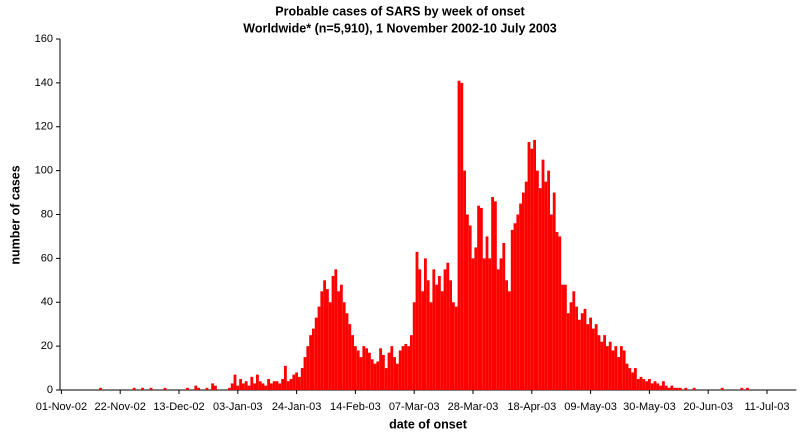 This screenshot has width=800, height=434. Describe the element at coordinates (649, 407) in the screenshot. I see `x-tick-label: 30-May-03` at that location.